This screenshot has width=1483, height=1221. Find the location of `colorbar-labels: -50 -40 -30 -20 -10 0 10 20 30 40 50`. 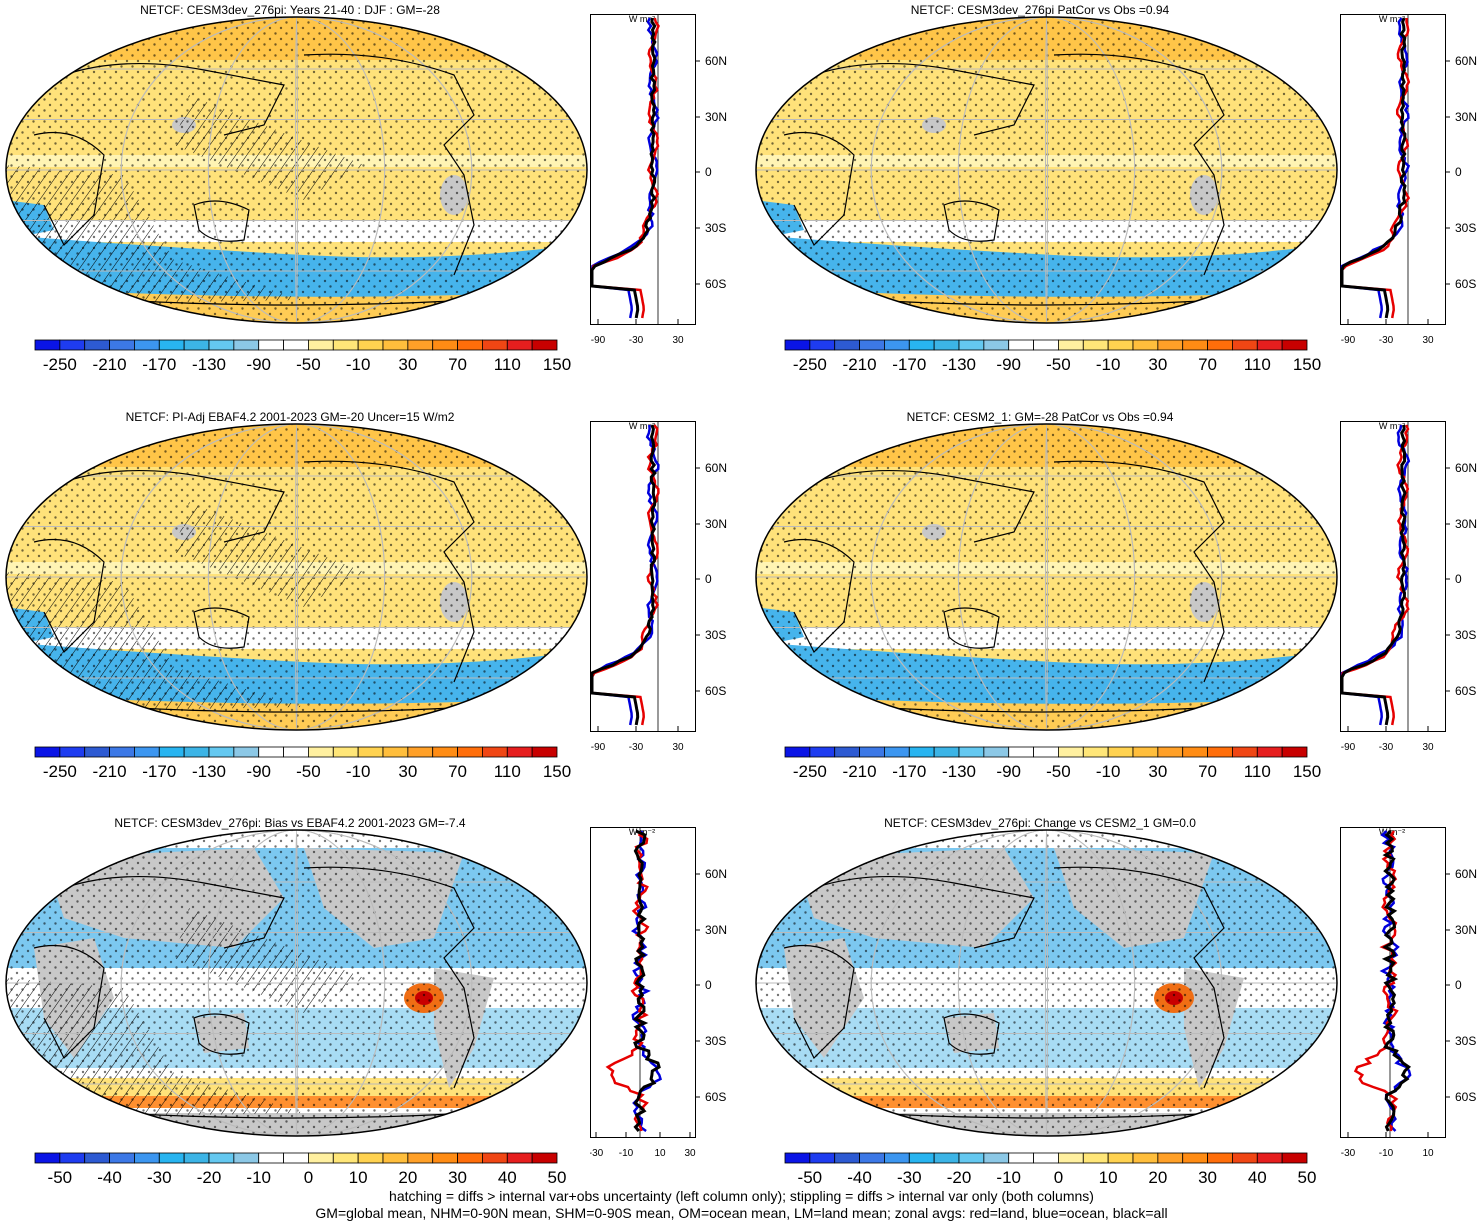

colorbar-labels: -50 -40 -30 -20 -10 0 10 20 30 40 50 is located at coordinates (295, 1179).